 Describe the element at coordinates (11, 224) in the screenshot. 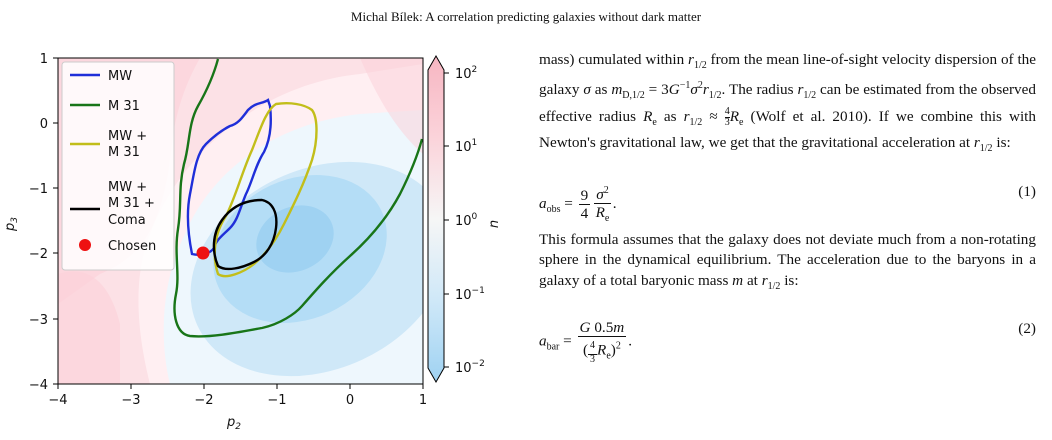

I see `y-axis-label: p3` at that location.